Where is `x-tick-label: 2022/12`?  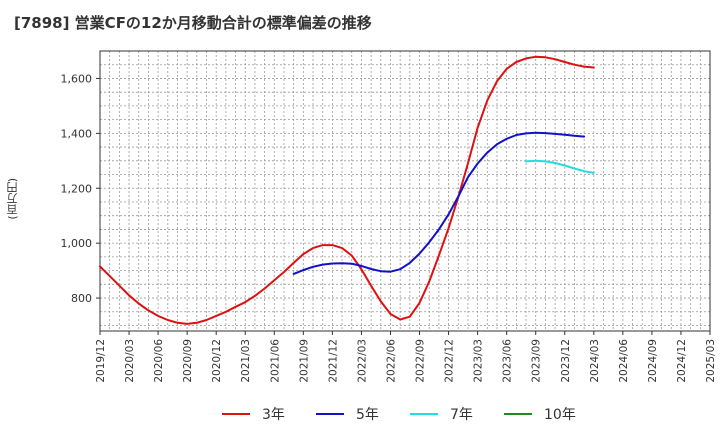 x-tick-label: 2022/12 is located at coordinates (450, 361).